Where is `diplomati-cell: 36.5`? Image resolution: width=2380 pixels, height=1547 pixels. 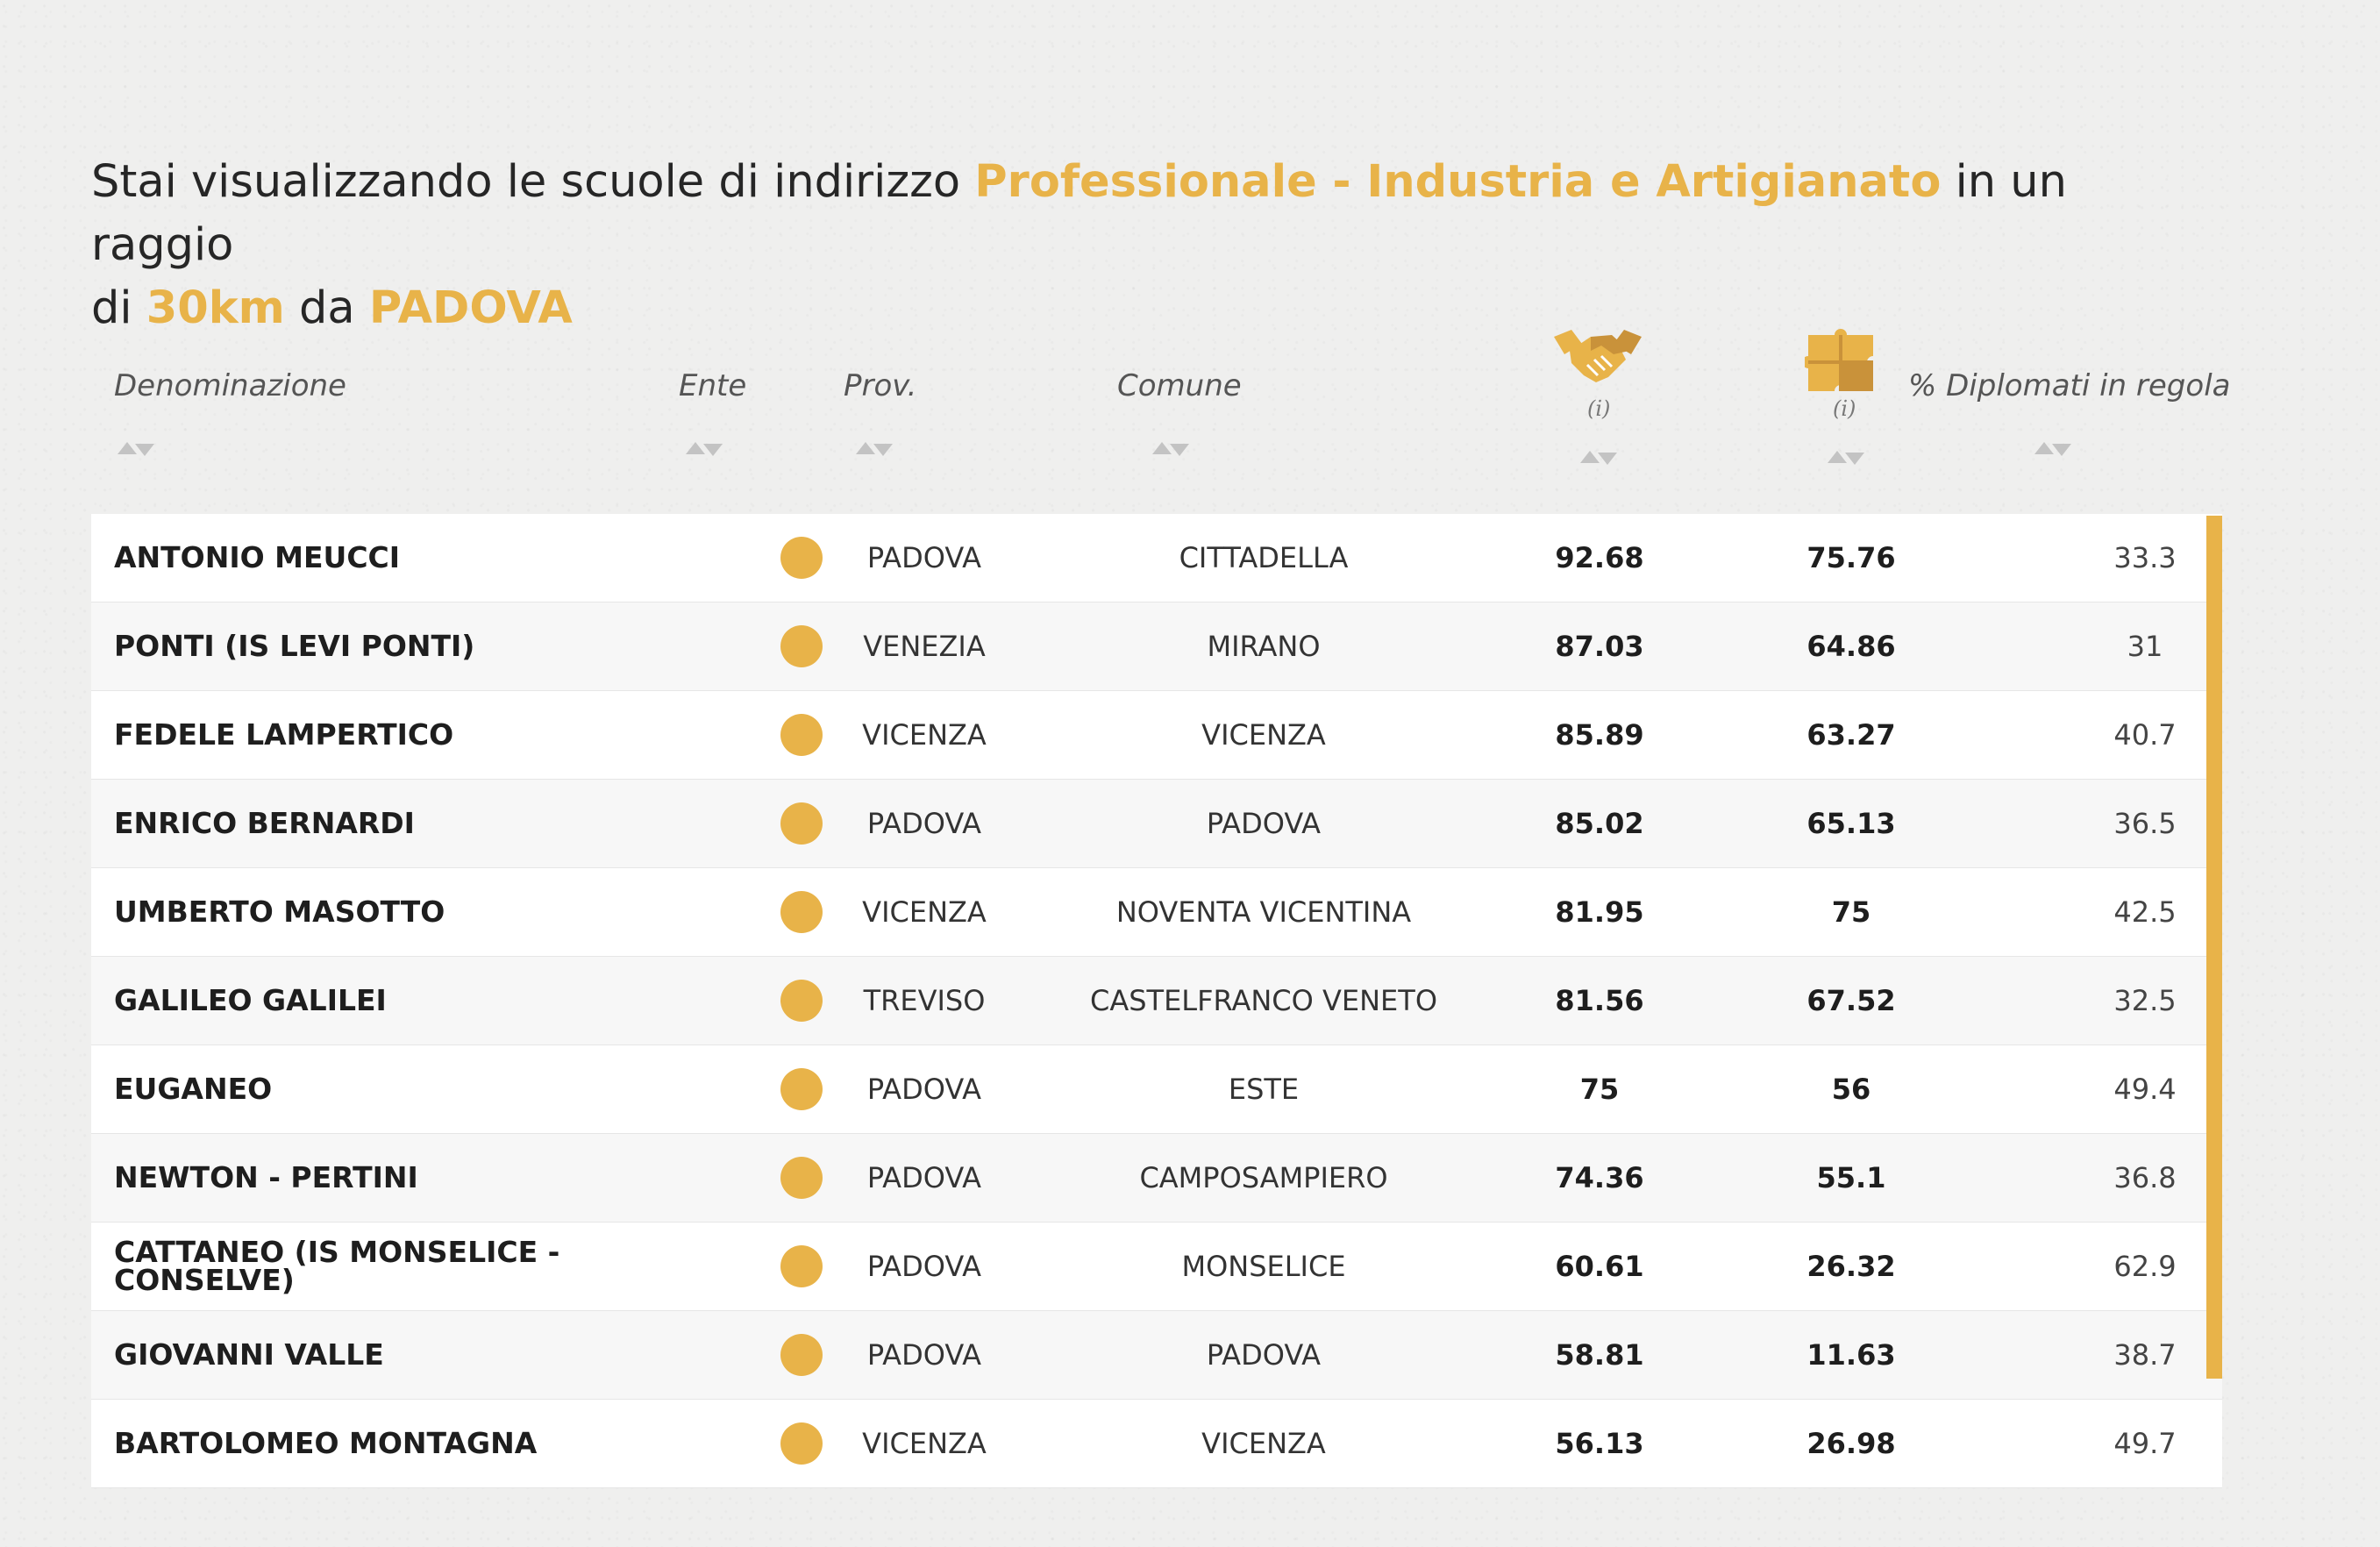
diplomati-cell: 36.5 is located at coordinates (2145, 823).